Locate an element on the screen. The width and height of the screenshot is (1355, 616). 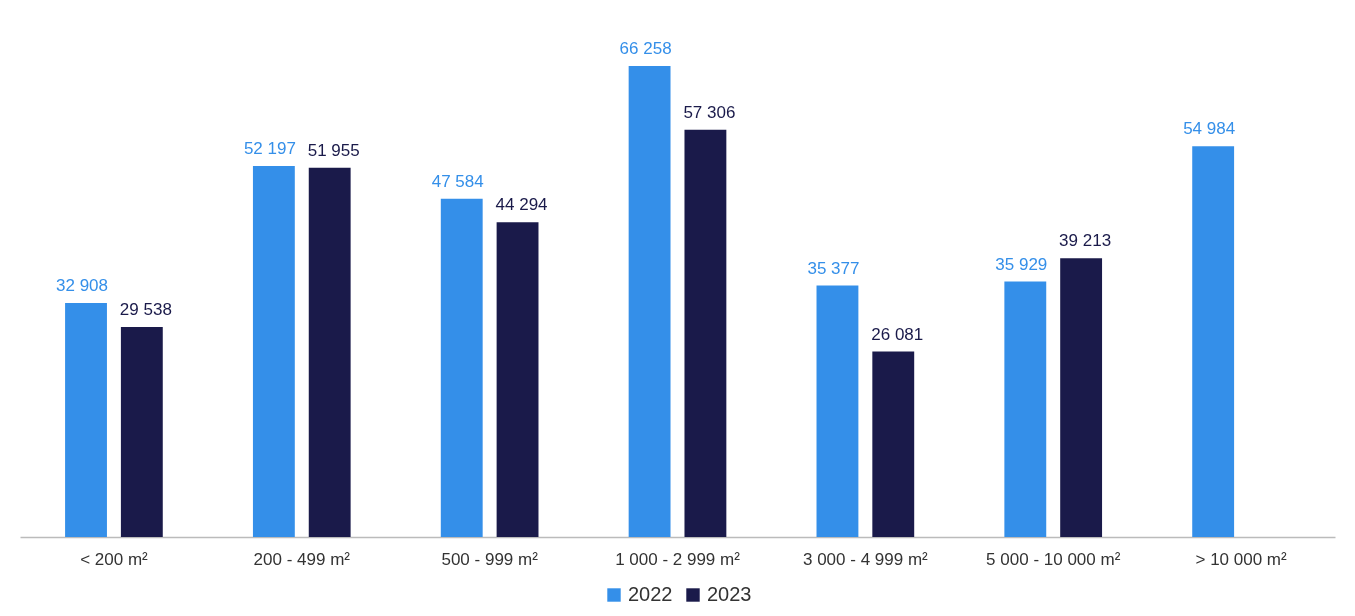
data-label: 35 929 is located at coordinates (1021, 264).